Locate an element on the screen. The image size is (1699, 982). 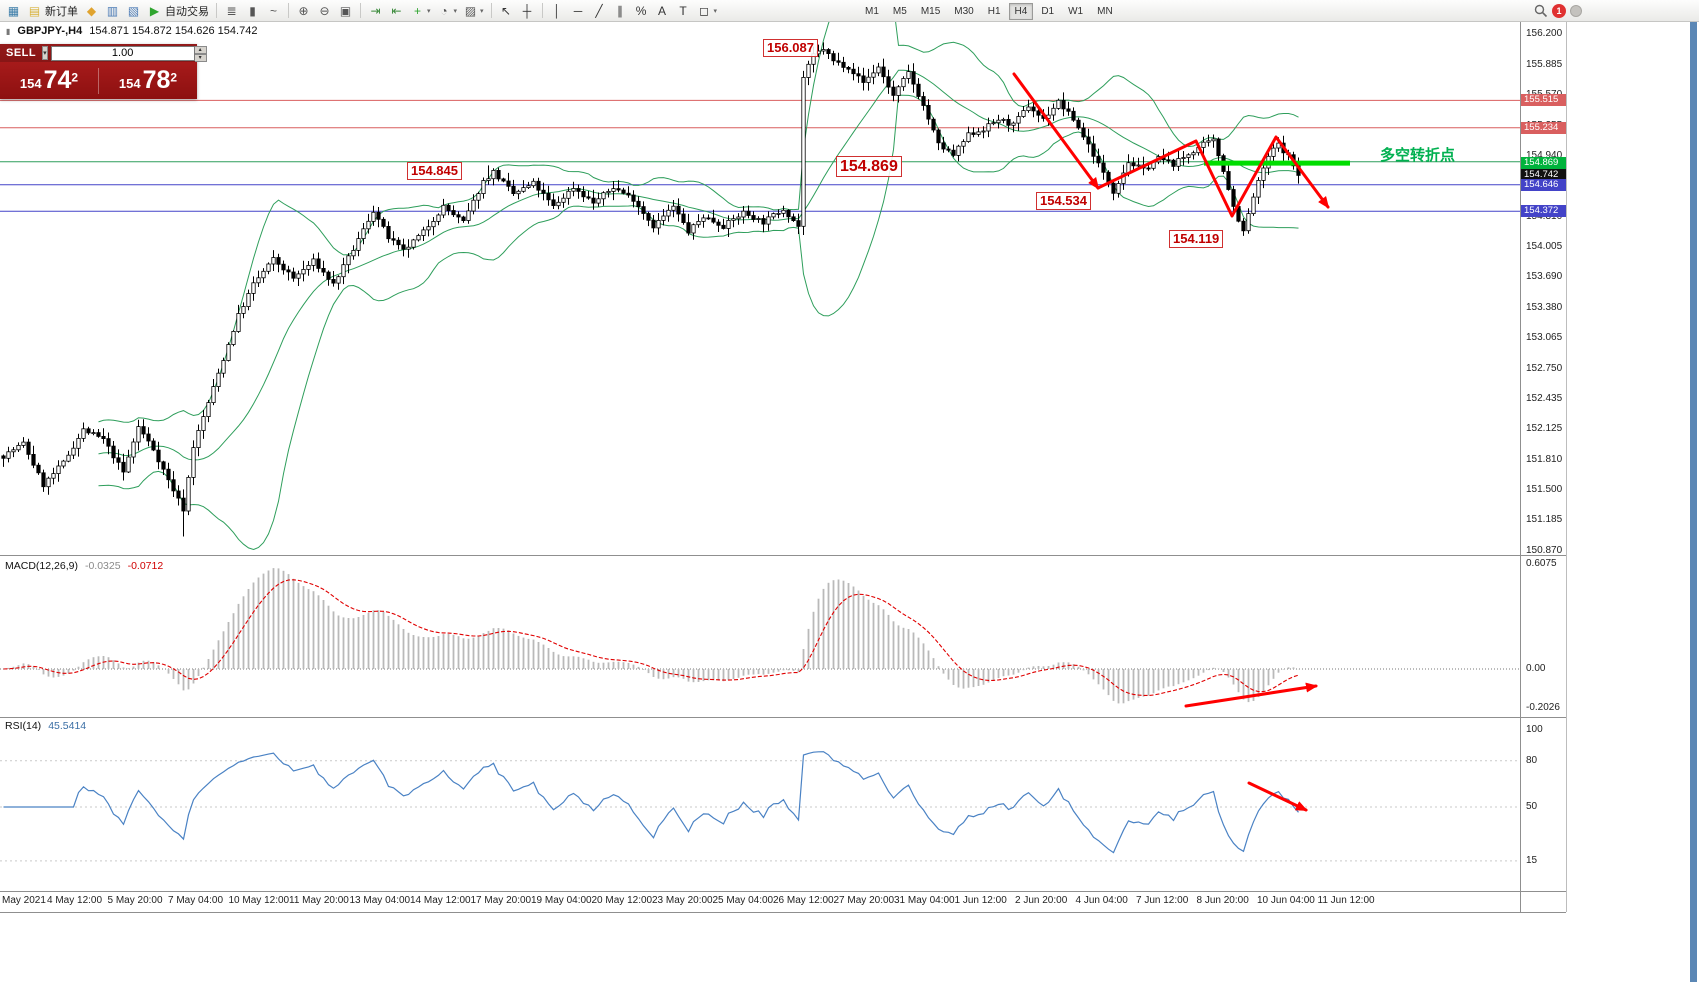
data-window-button: ▧ is located at coordinates (133, 11).